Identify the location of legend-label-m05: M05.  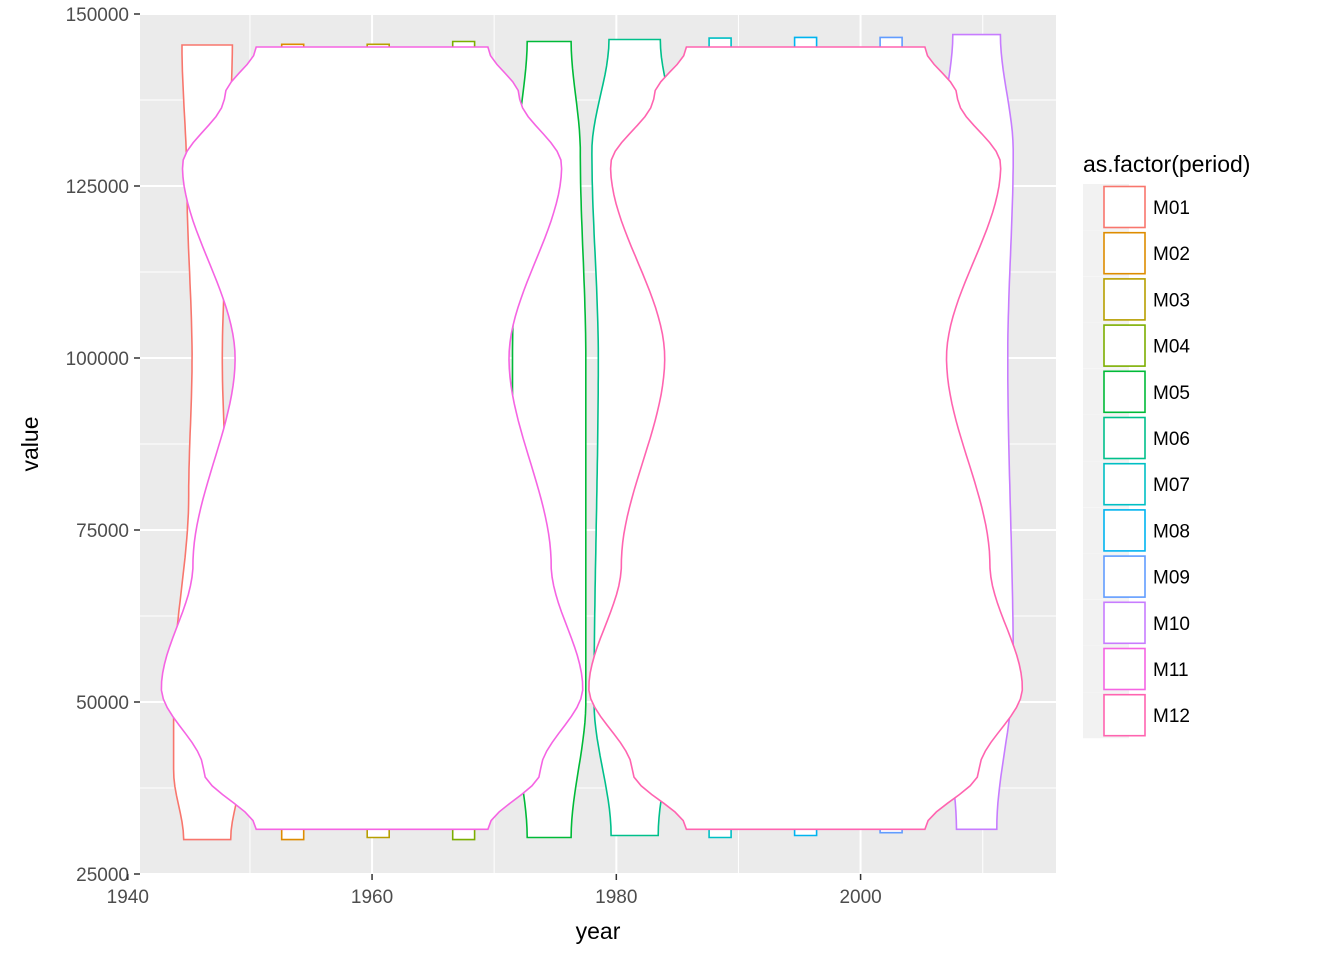
(1171, 393).